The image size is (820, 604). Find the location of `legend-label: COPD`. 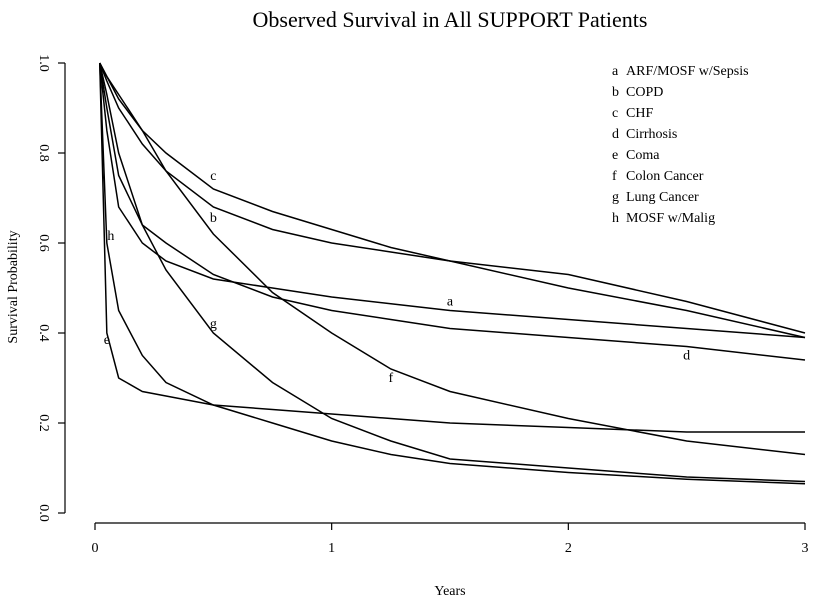

legend-label: COPD is located at coordinates (644, 92).